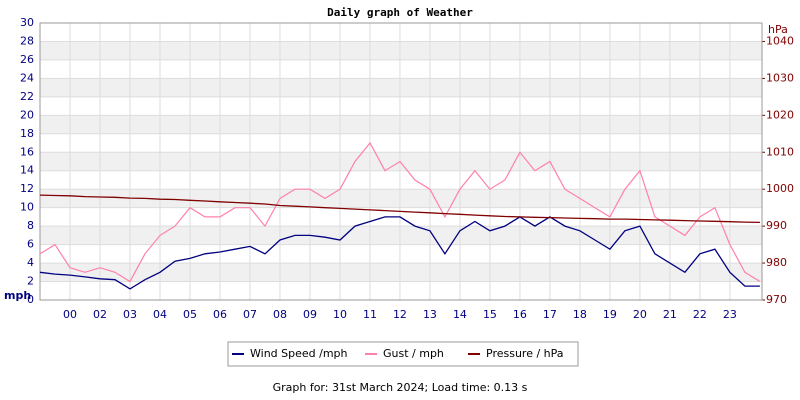 Image resolution: width=800 pixels, height=400 pixels. What do you see at coordinates (17, 295) in the screenshot?
I see `y-axis-label: mph` at bounding box center [17, 295].